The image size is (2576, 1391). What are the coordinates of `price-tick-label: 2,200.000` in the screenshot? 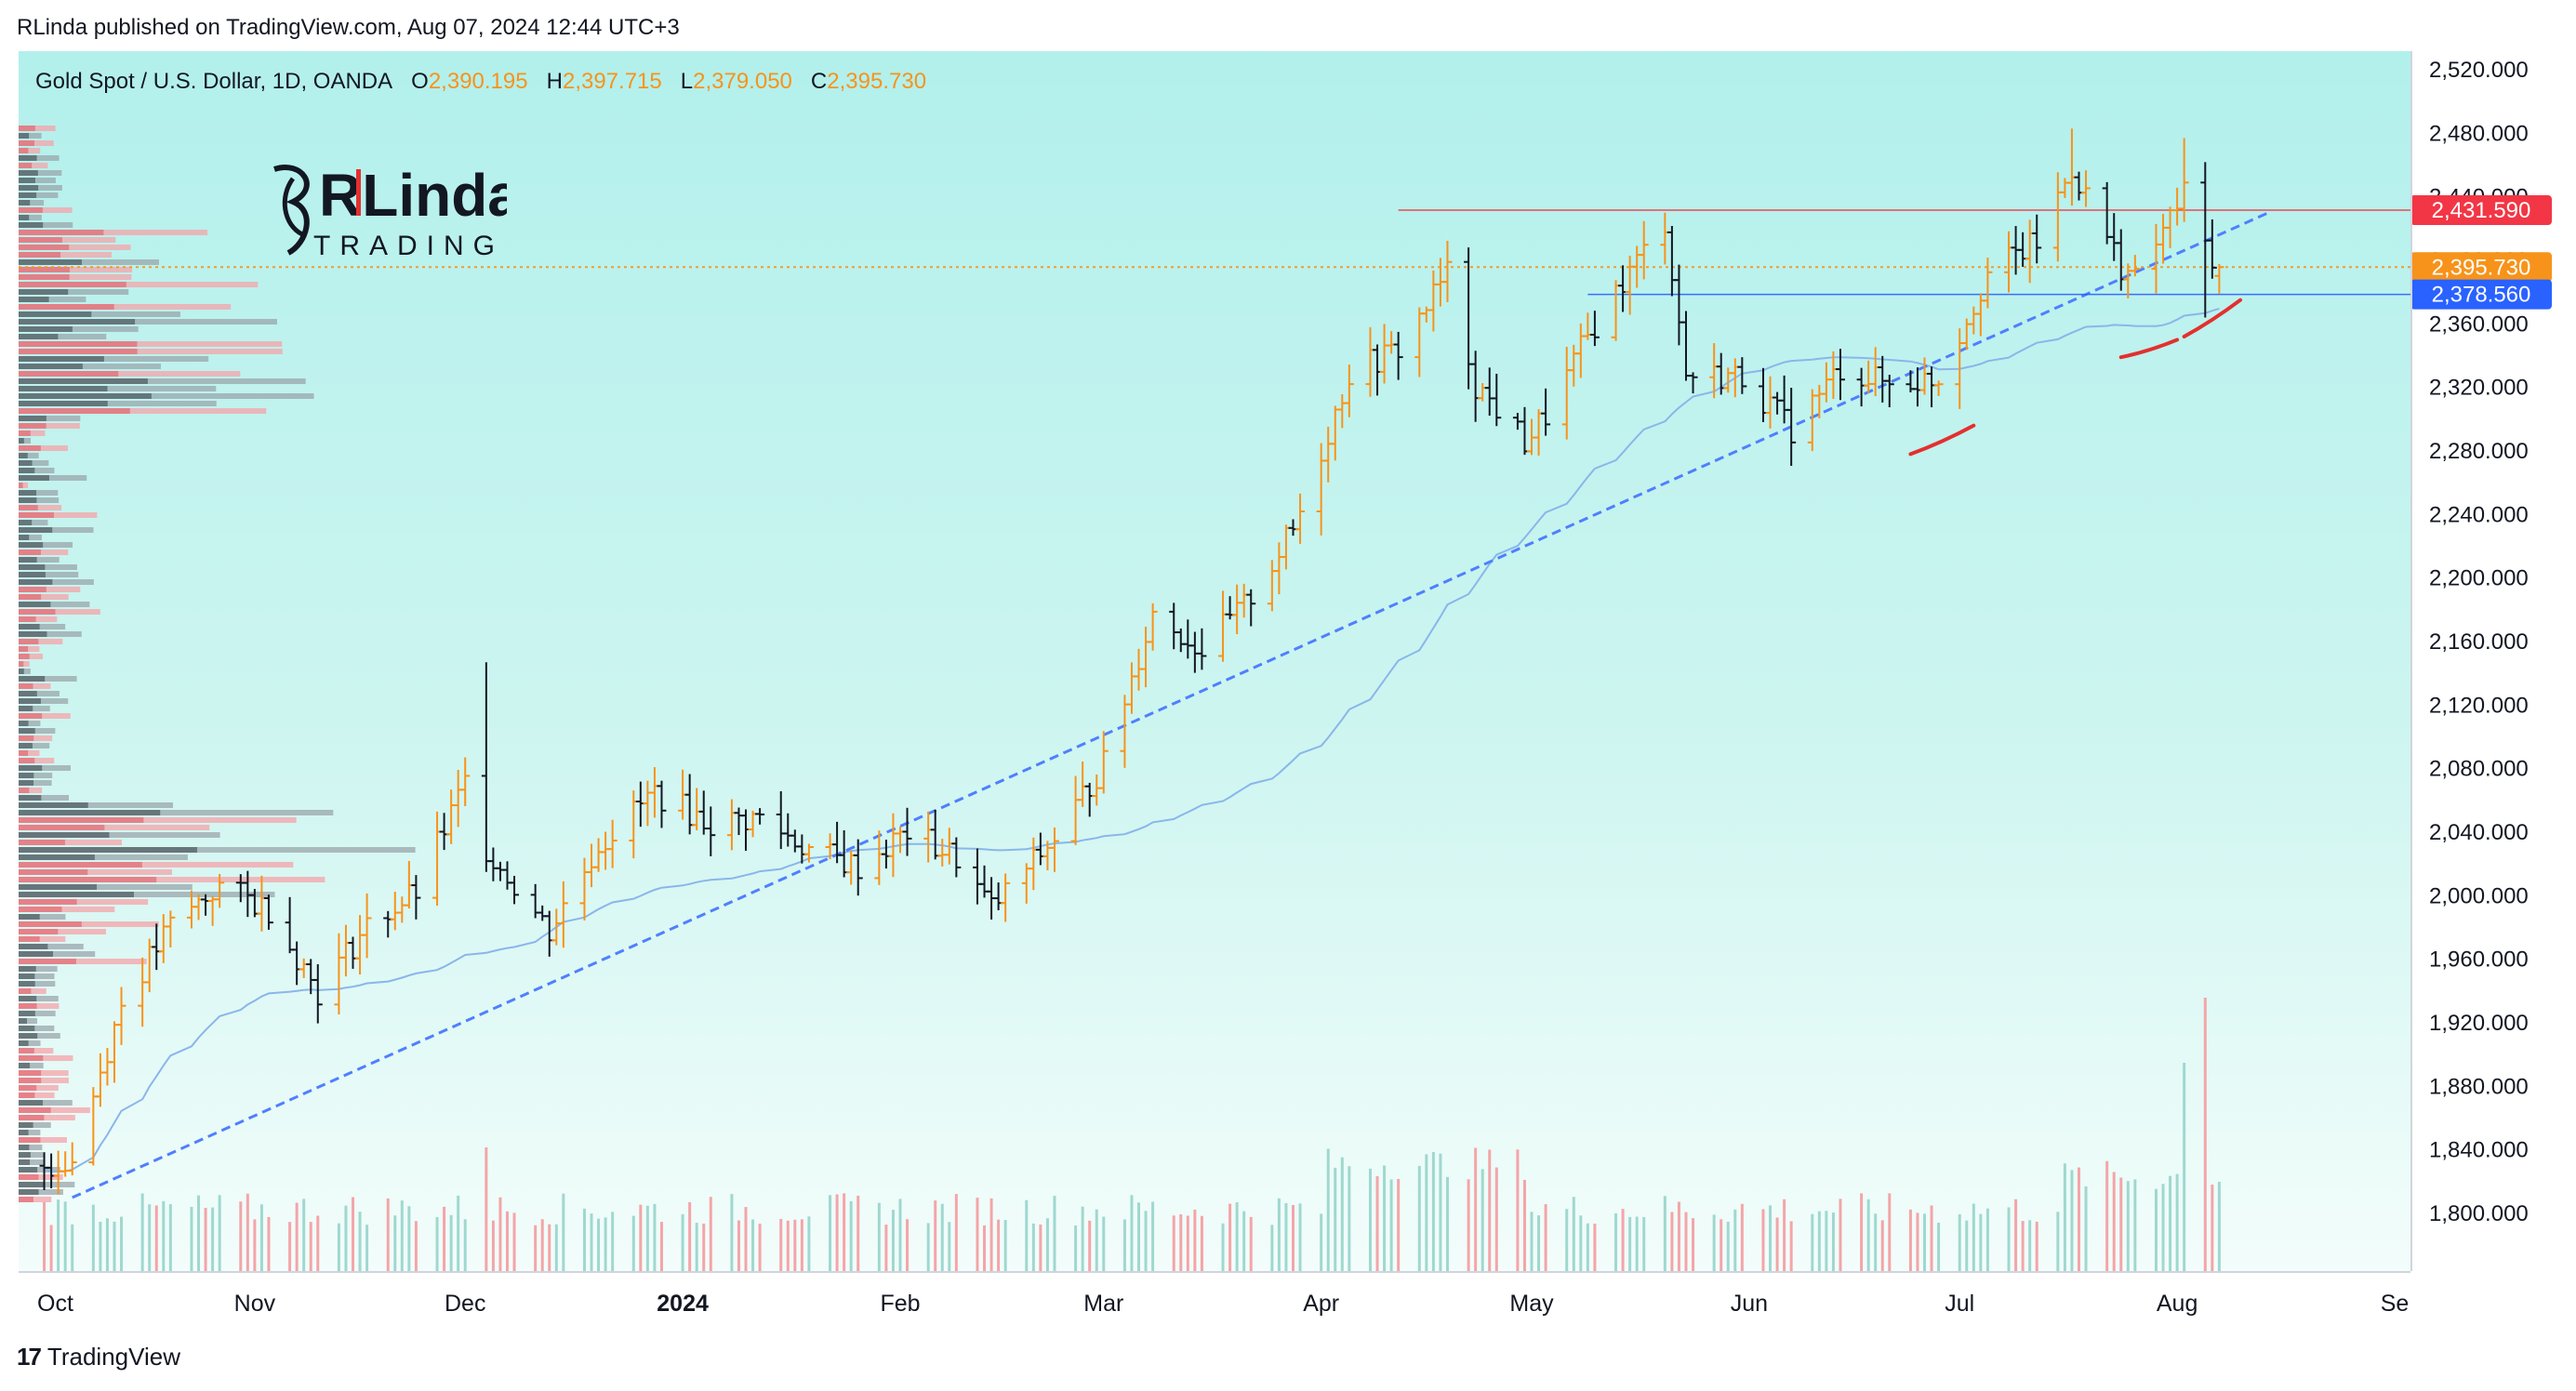 It's located at (2479, 578).